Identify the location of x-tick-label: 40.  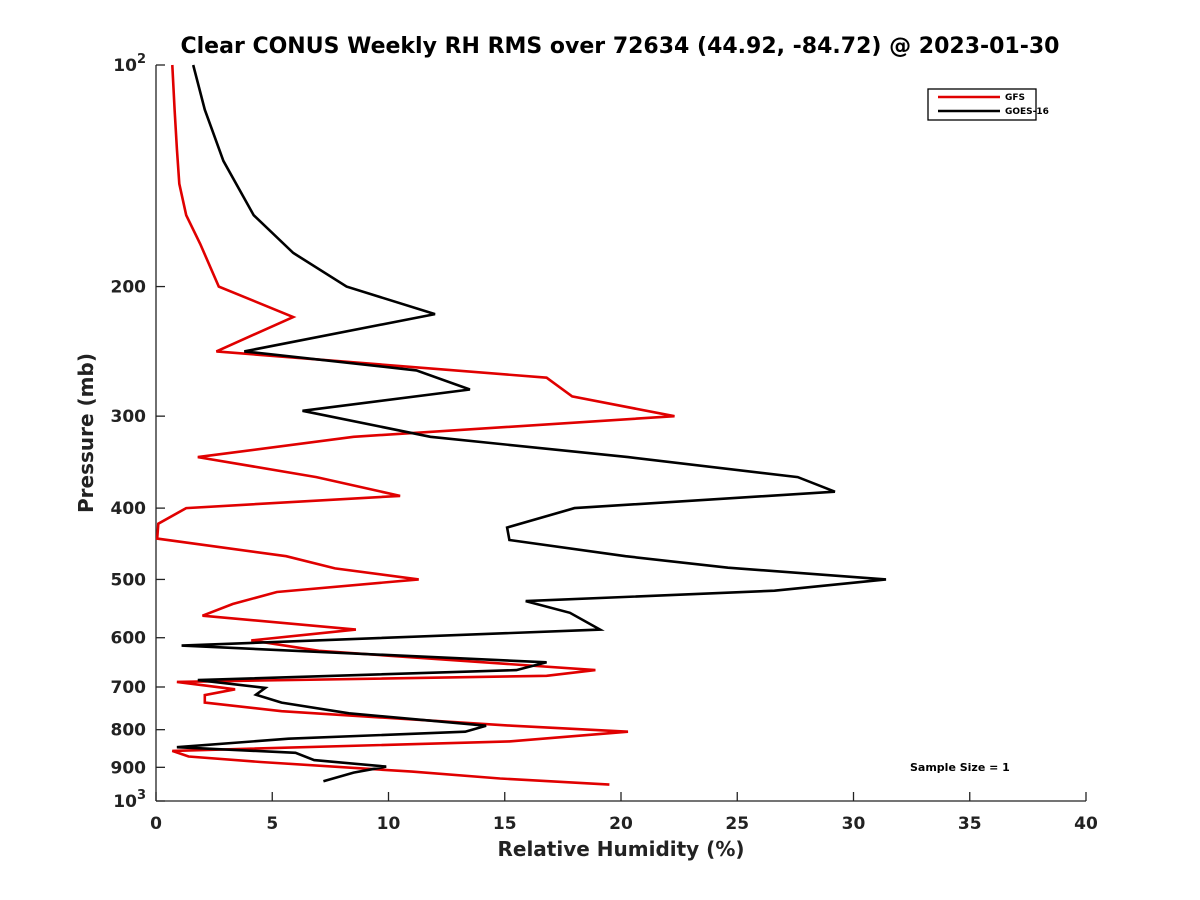
(1086, 824).